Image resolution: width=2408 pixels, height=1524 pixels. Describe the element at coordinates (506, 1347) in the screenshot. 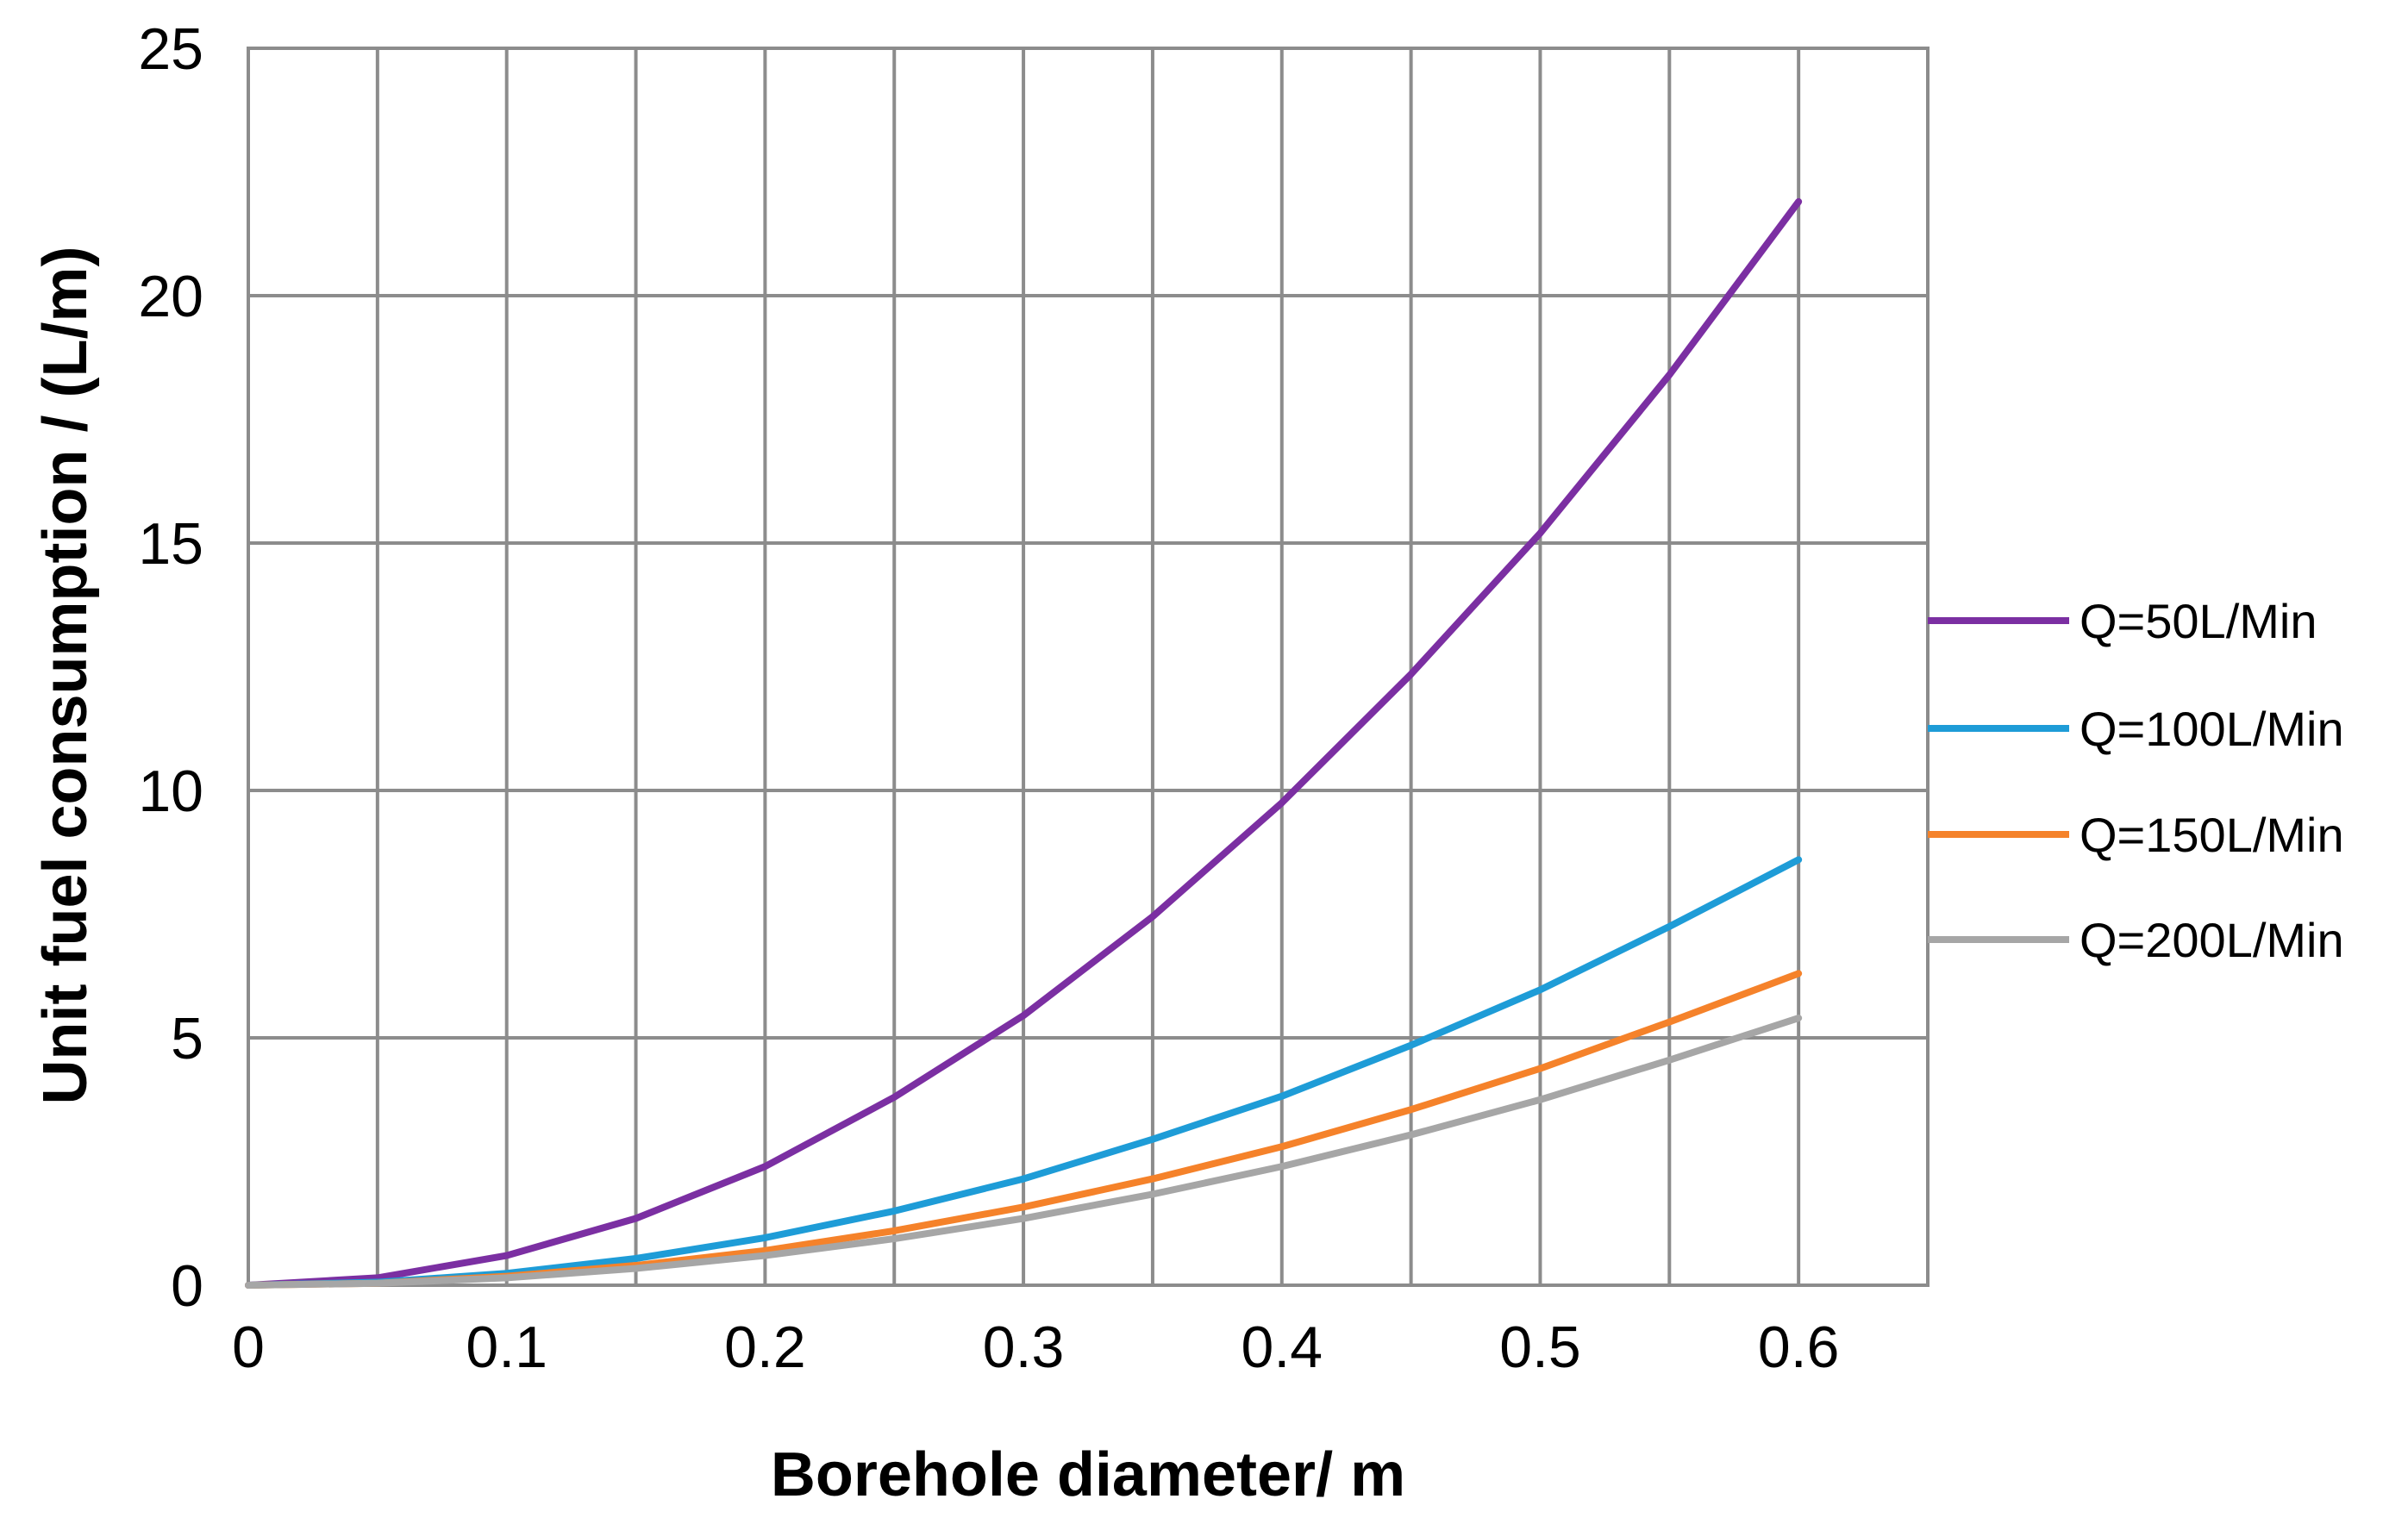

I see `x-tick-label: 0.1` at that location.